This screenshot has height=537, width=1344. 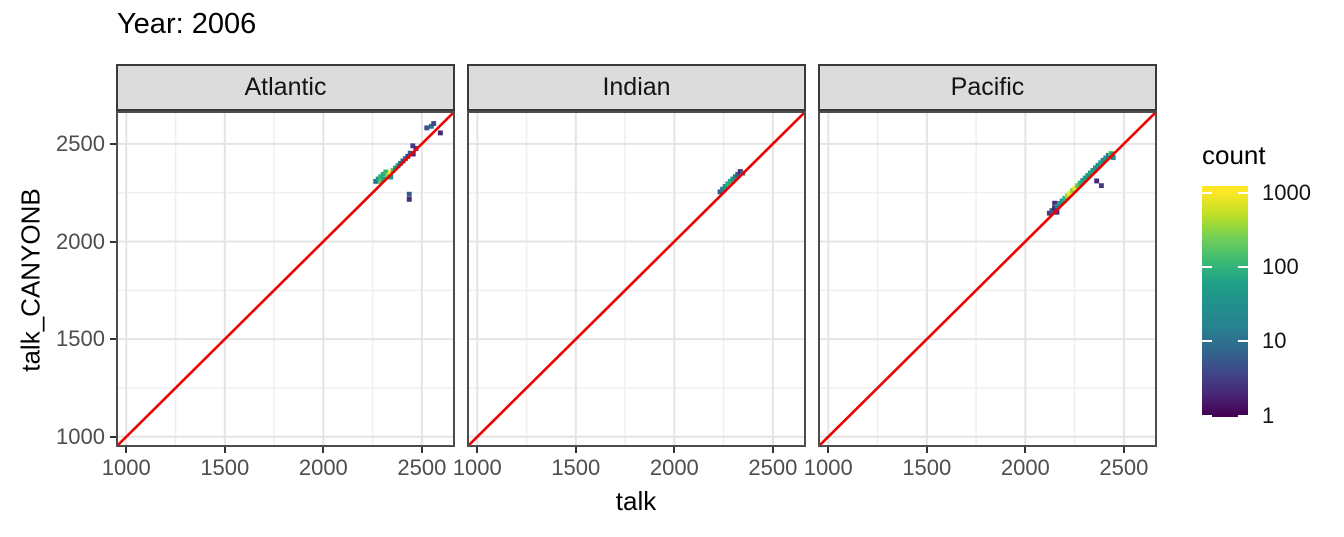 I want to click on y-tick-label: 1500, so click(x=80, y=339).